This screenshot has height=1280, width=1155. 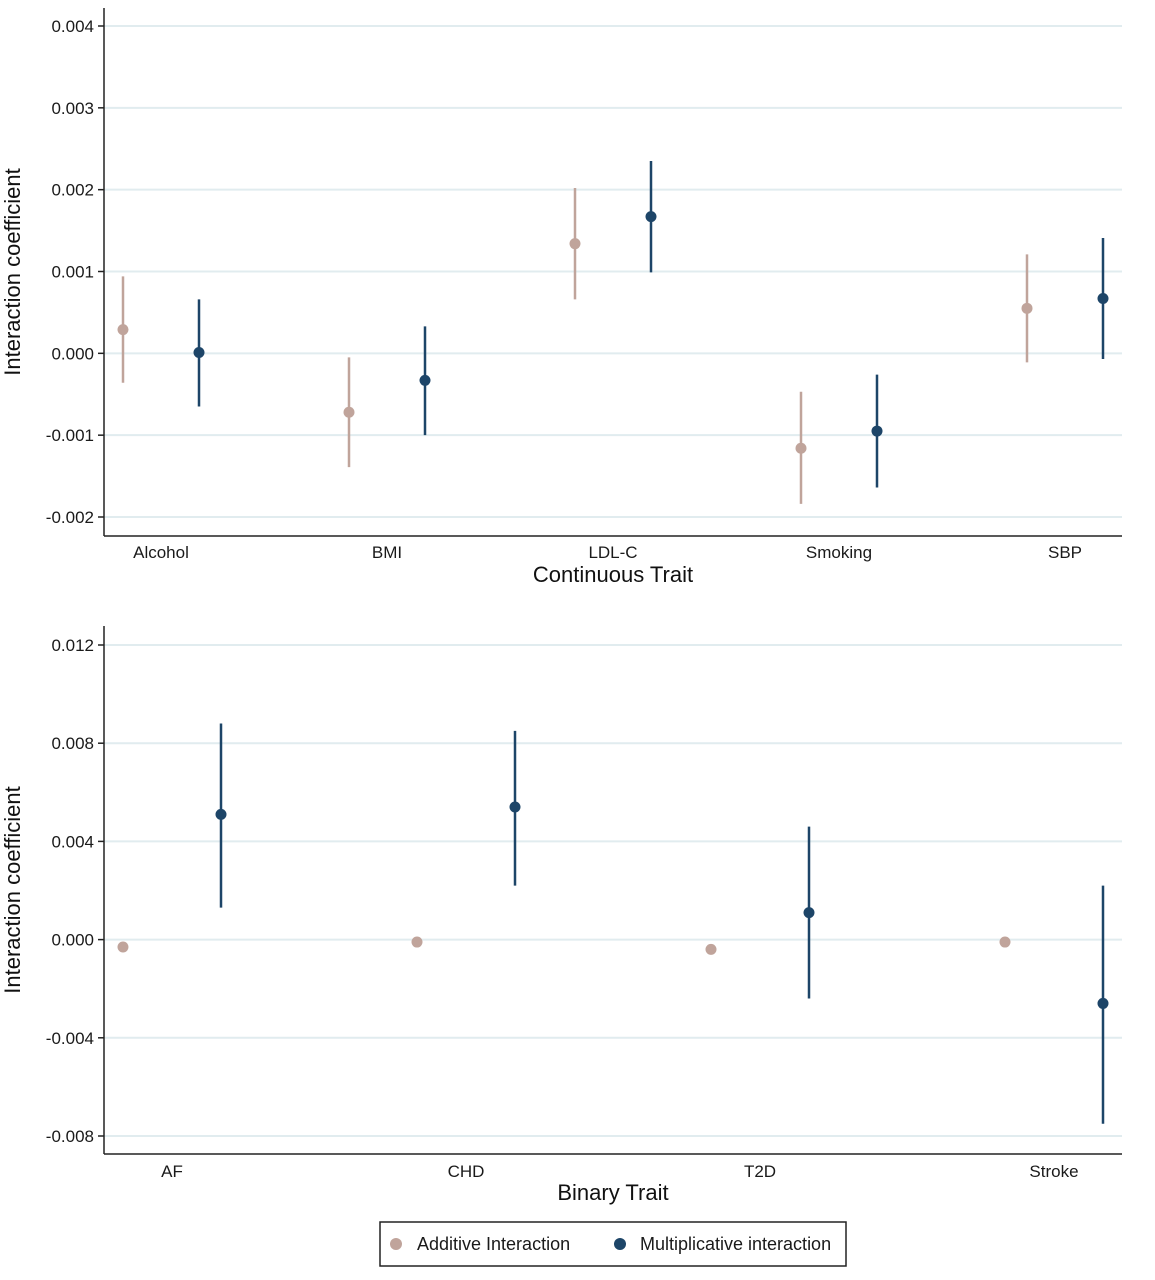 What do you see at coordinates (620, 1244) in the screenshot?
I see `legend-marker-multiplicative` at bounding box center [620, 1244].